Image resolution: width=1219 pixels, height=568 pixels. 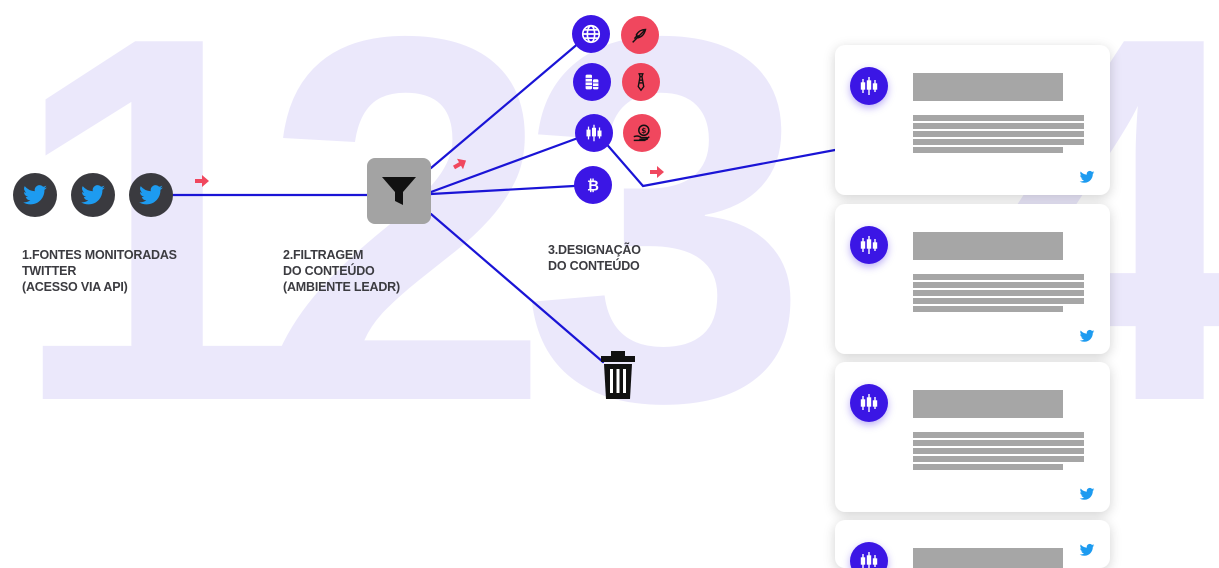 I want to click on funnel-icon, so click(x=399, y=191).